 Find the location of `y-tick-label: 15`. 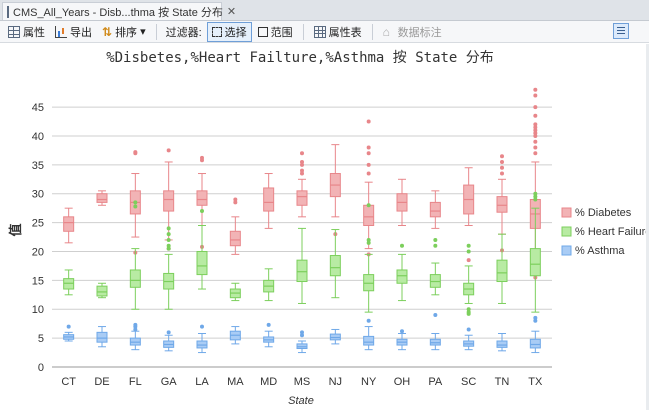

y-tick-label: 15 is located at coordinates (38, 281).